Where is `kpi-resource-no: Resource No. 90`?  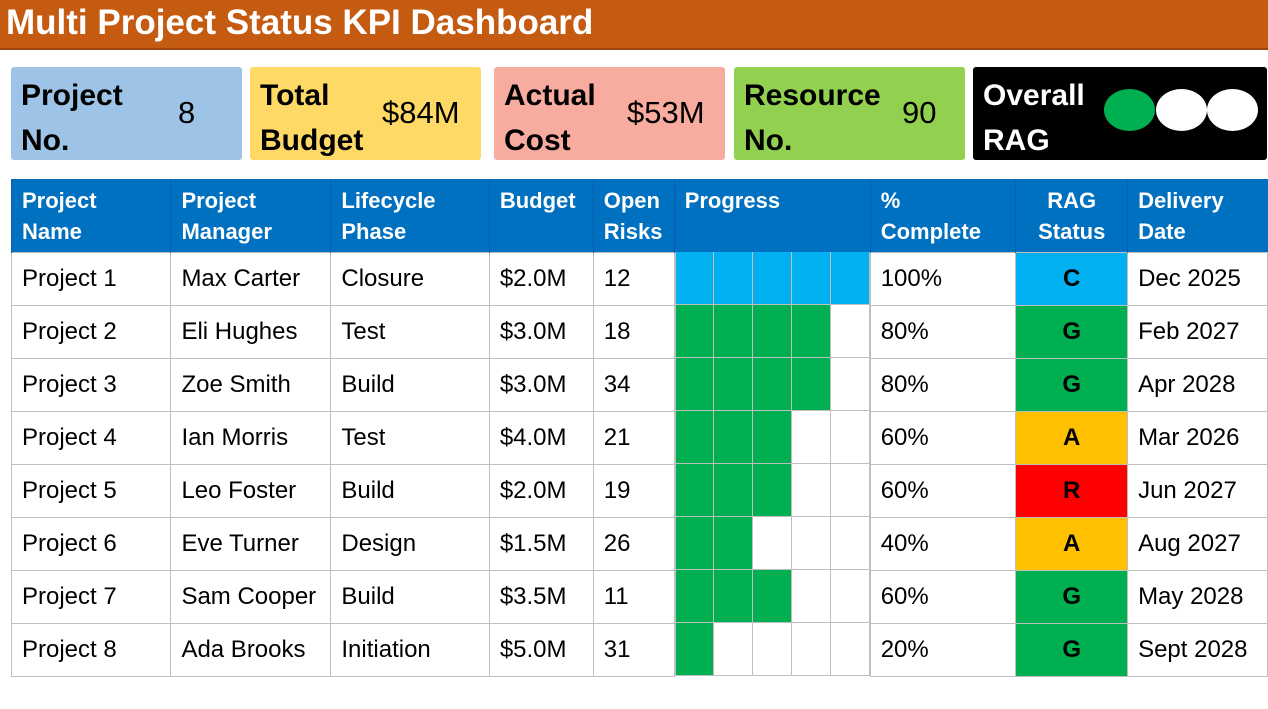
kpi-resource-no: Resource No. 90 is located at coordinates (849, 113).